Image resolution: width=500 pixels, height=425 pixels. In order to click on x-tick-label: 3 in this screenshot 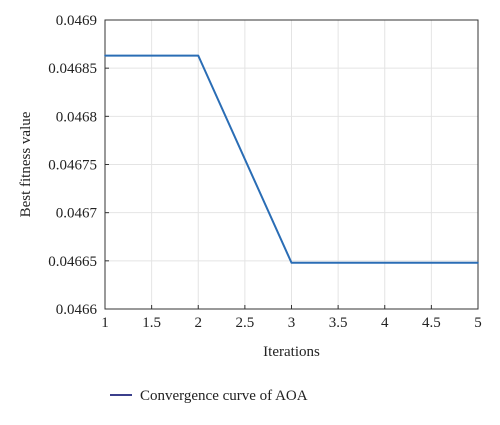, I will do `click(292, 323)`.